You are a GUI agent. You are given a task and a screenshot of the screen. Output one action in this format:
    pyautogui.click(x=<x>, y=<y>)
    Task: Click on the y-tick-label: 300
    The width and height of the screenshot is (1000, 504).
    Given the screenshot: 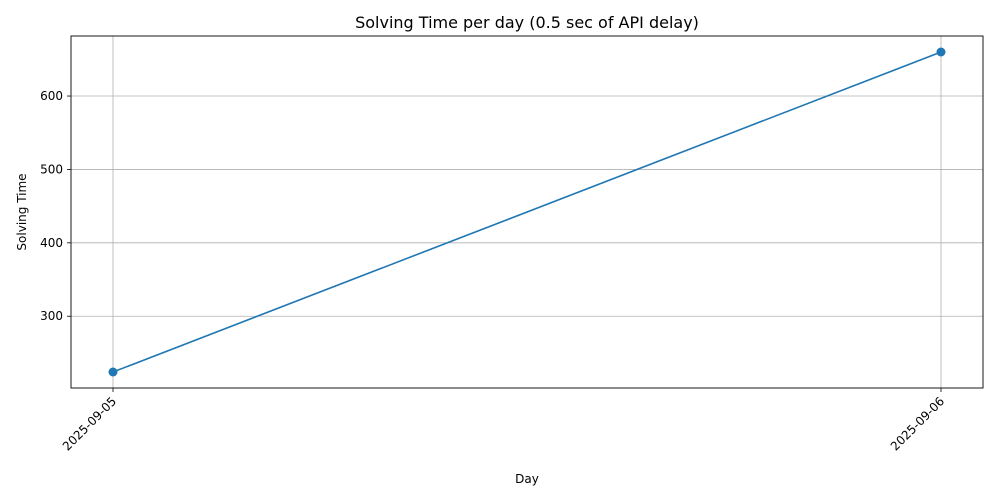 What is the action you would take?
    pyautogui.click(x=51, y=316)
    